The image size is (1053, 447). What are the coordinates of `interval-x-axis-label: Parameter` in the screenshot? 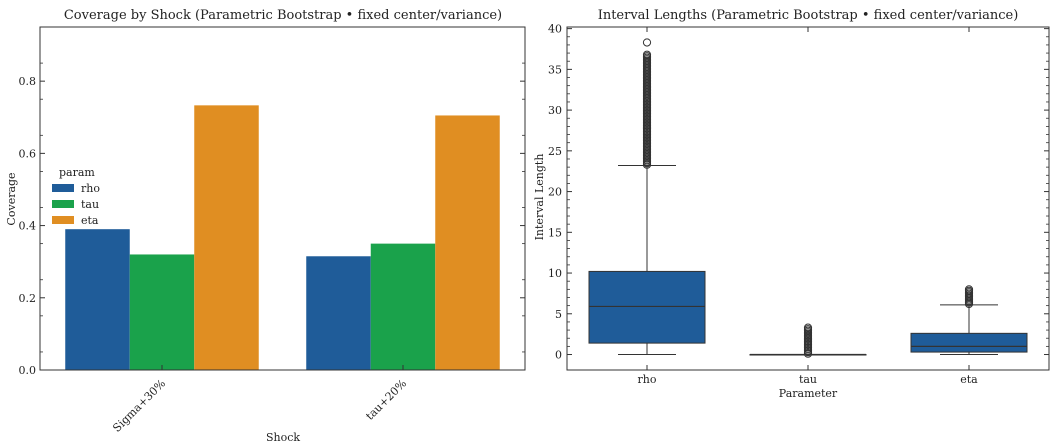 It's located at (808, 393).